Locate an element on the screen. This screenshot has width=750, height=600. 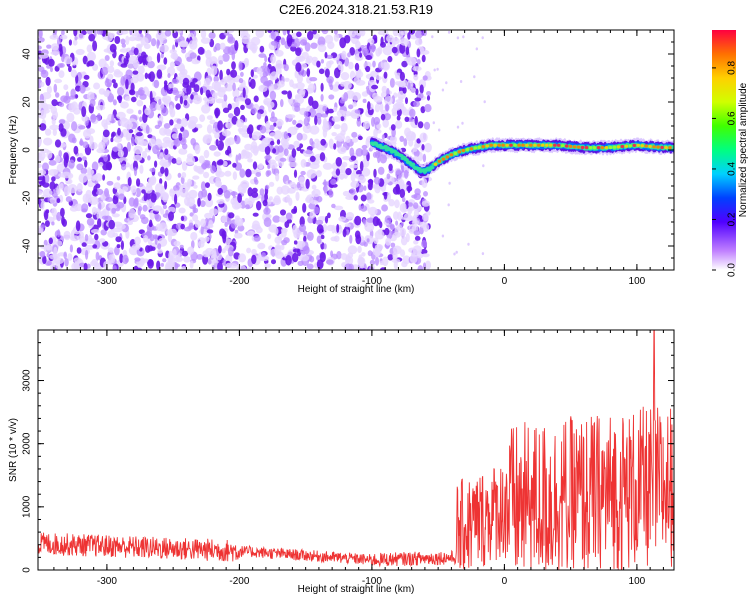
snr-xtick-label: -200 is located at coordinates (239, 581).